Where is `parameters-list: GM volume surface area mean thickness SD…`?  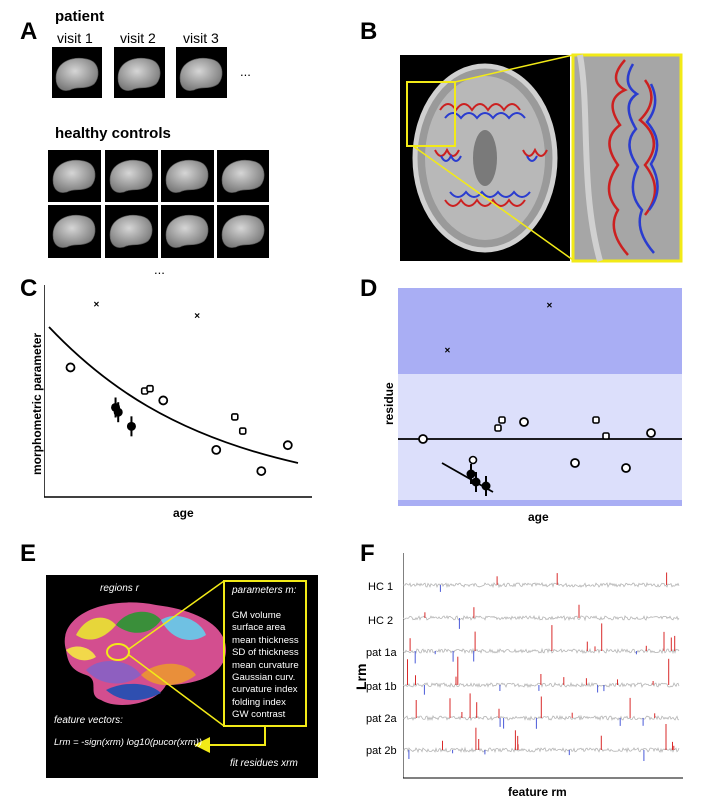 parameters-list: GM volume surface area mean thickness SD… is located at coordinates (265, 666).